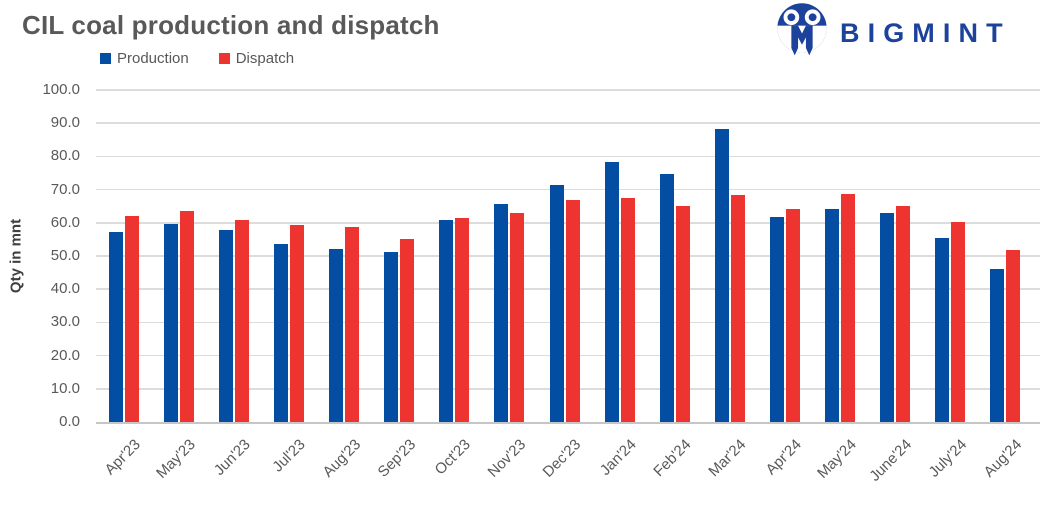  Describe the element at coordinates (453, 457) in the screenshot. I see `x-tick-label-text: Oct'23` at that location.